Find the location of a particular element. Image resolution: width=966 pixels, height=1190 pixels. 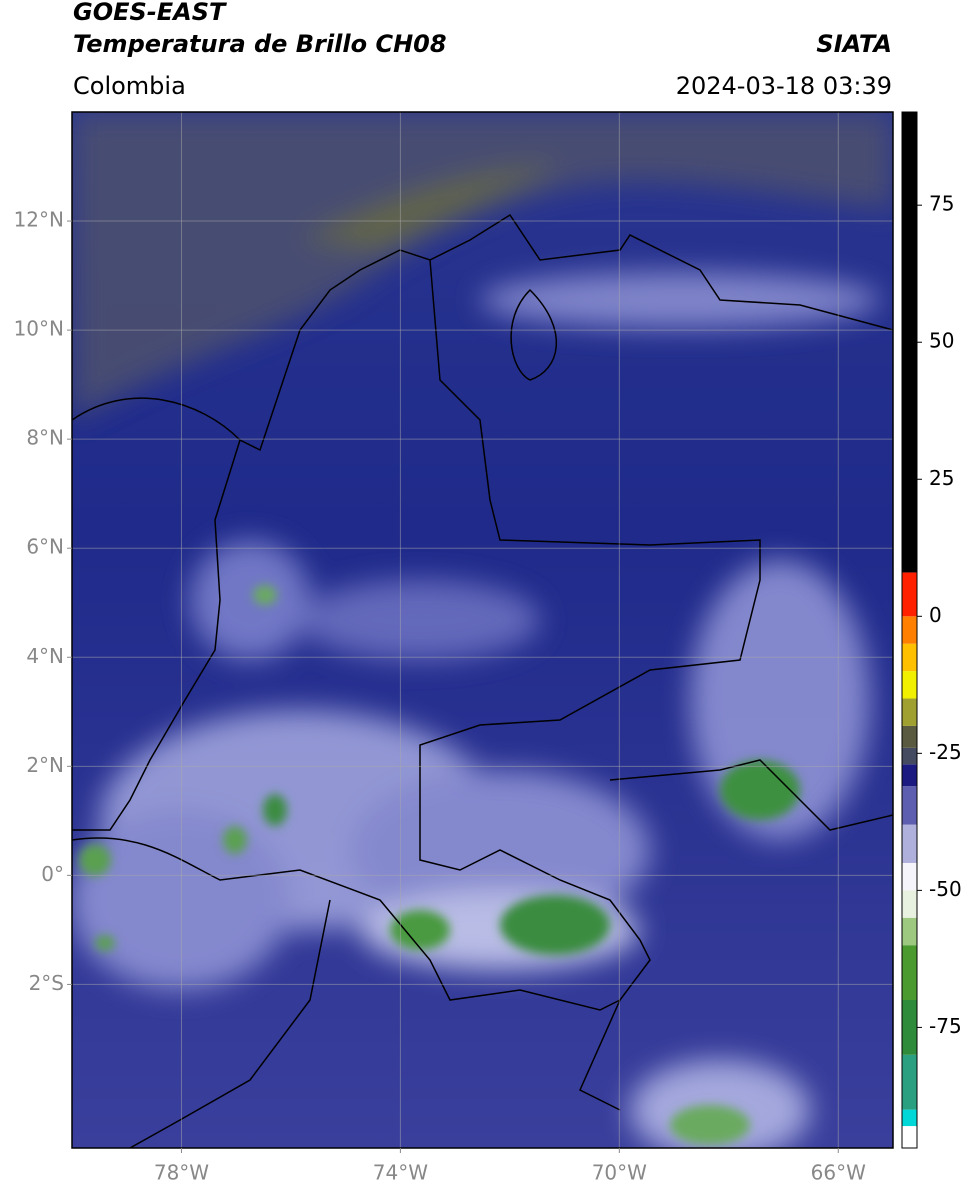

lat-tick-label: 2°S is located at coordinates (46, 983).